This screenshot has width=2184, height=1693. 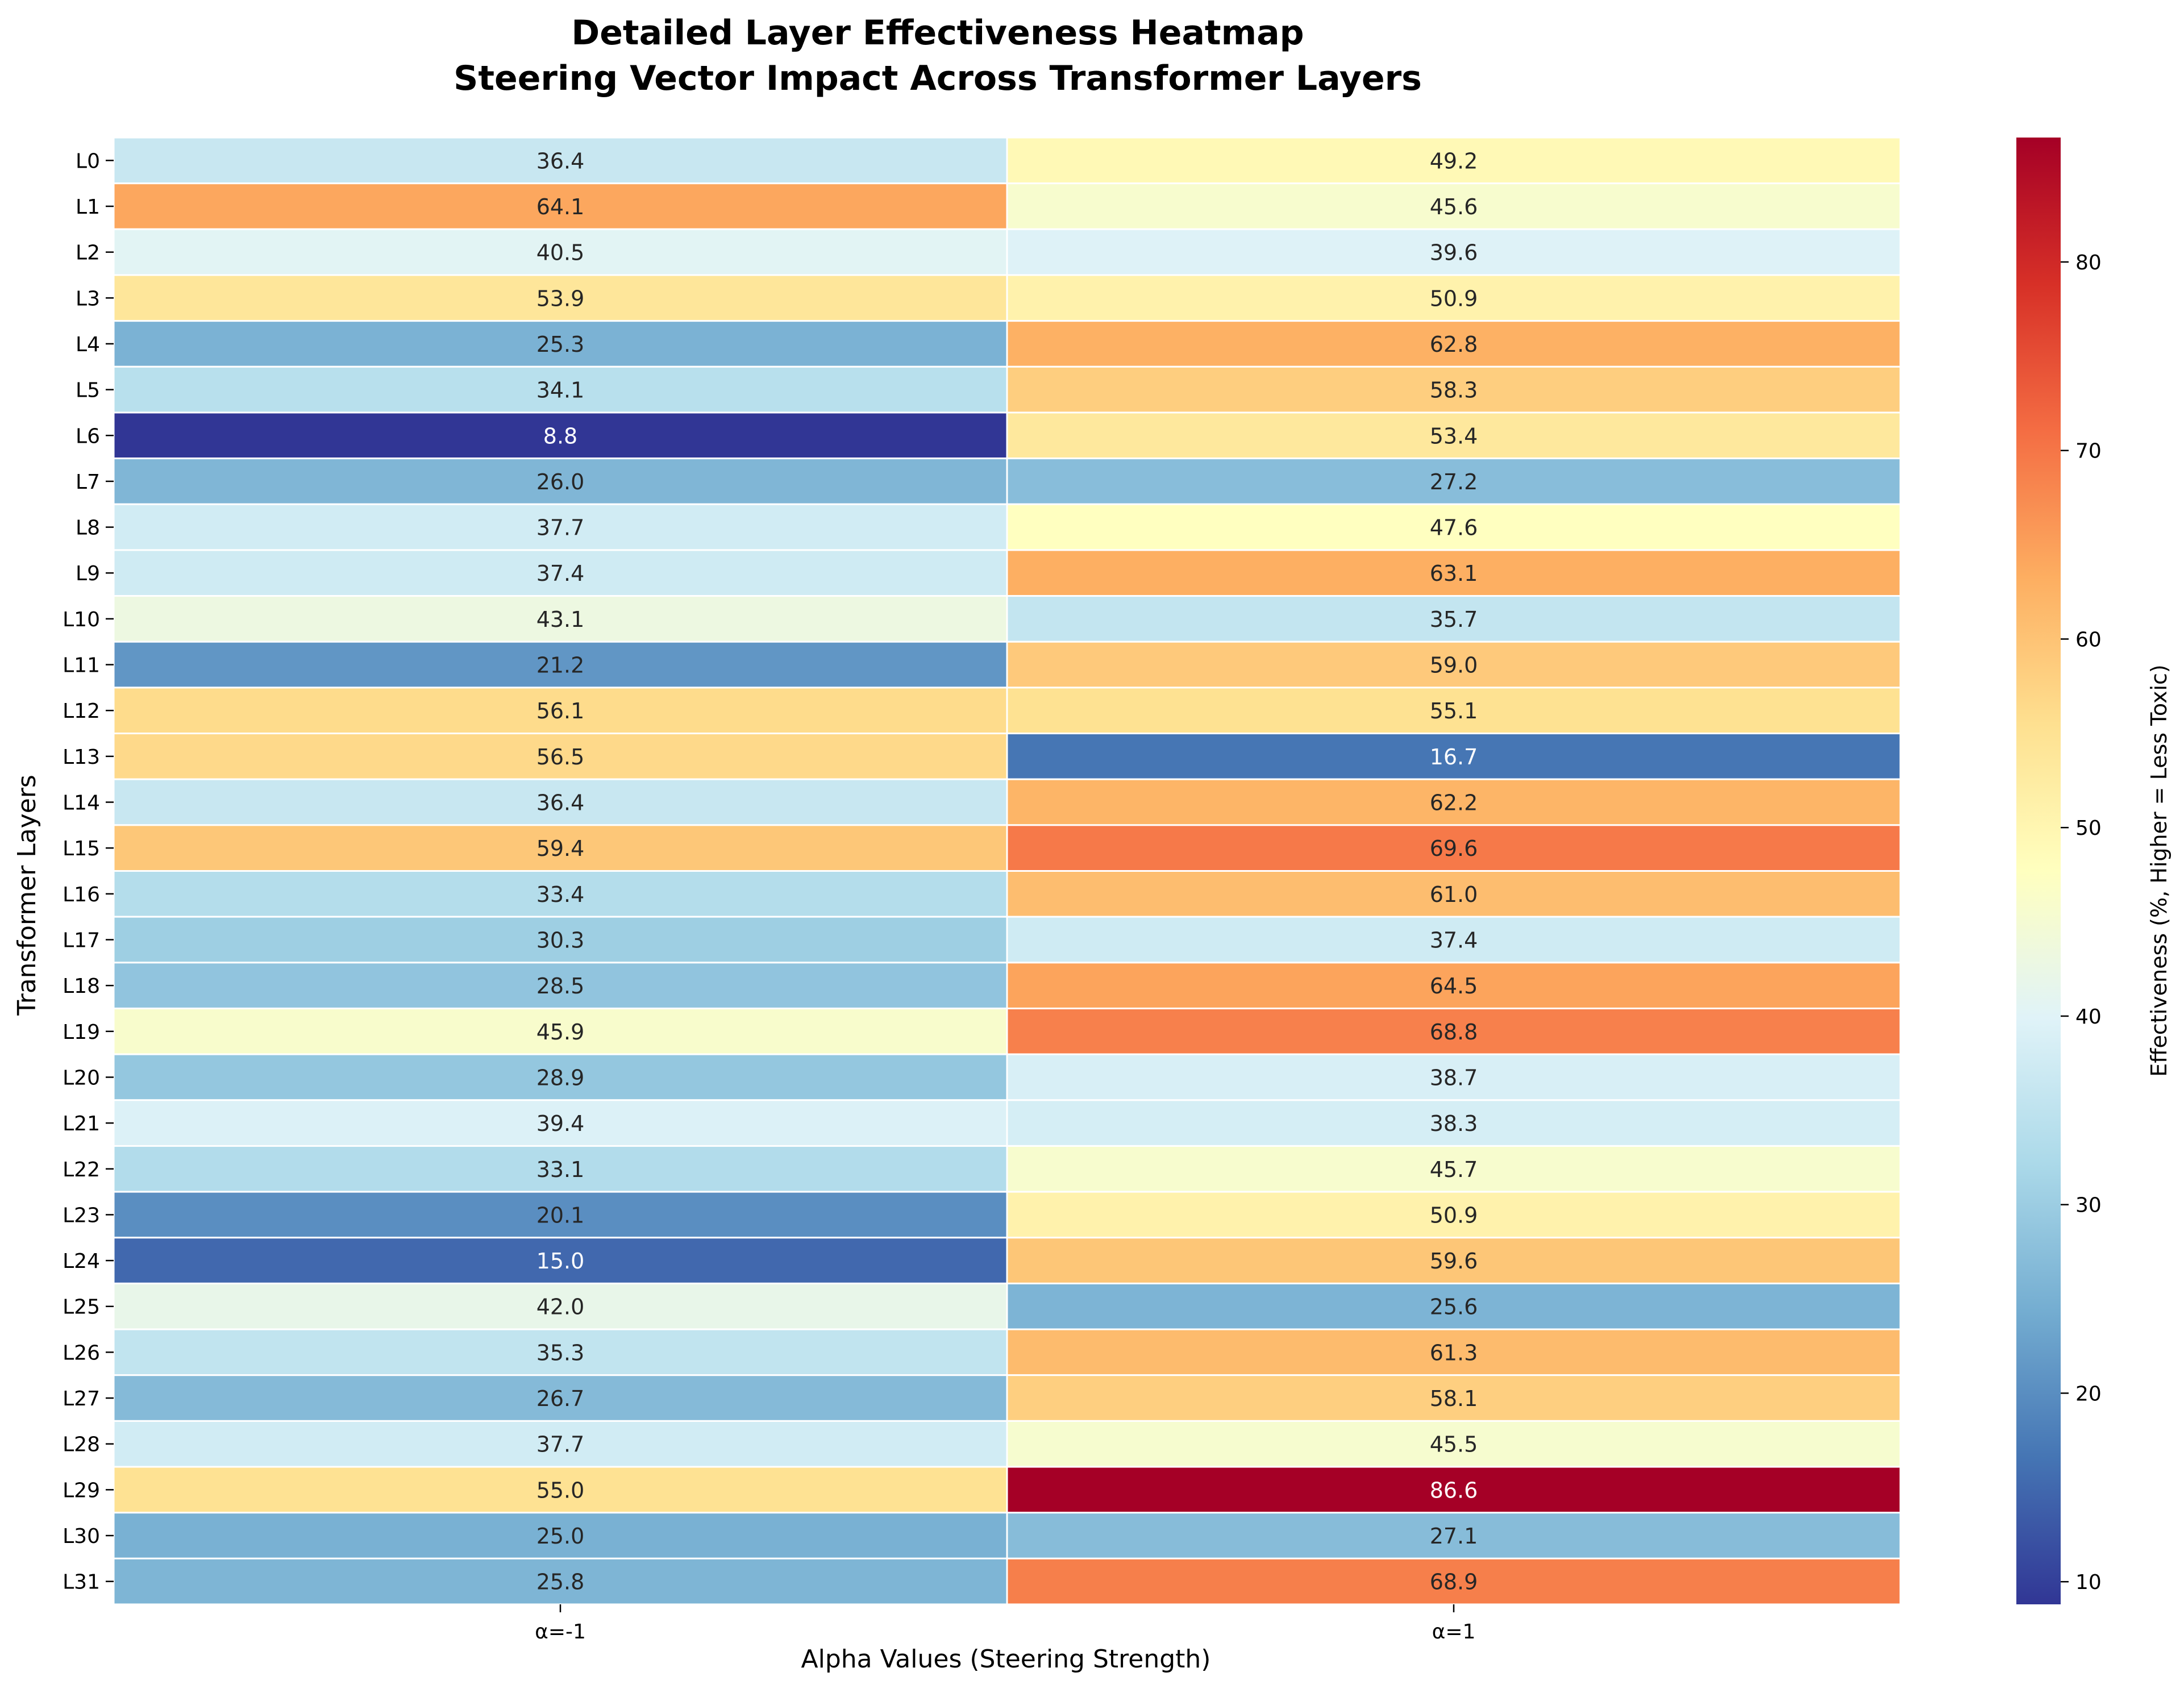 I want to click on cell-value-label: 45.9, so click(x=560, y=1032).